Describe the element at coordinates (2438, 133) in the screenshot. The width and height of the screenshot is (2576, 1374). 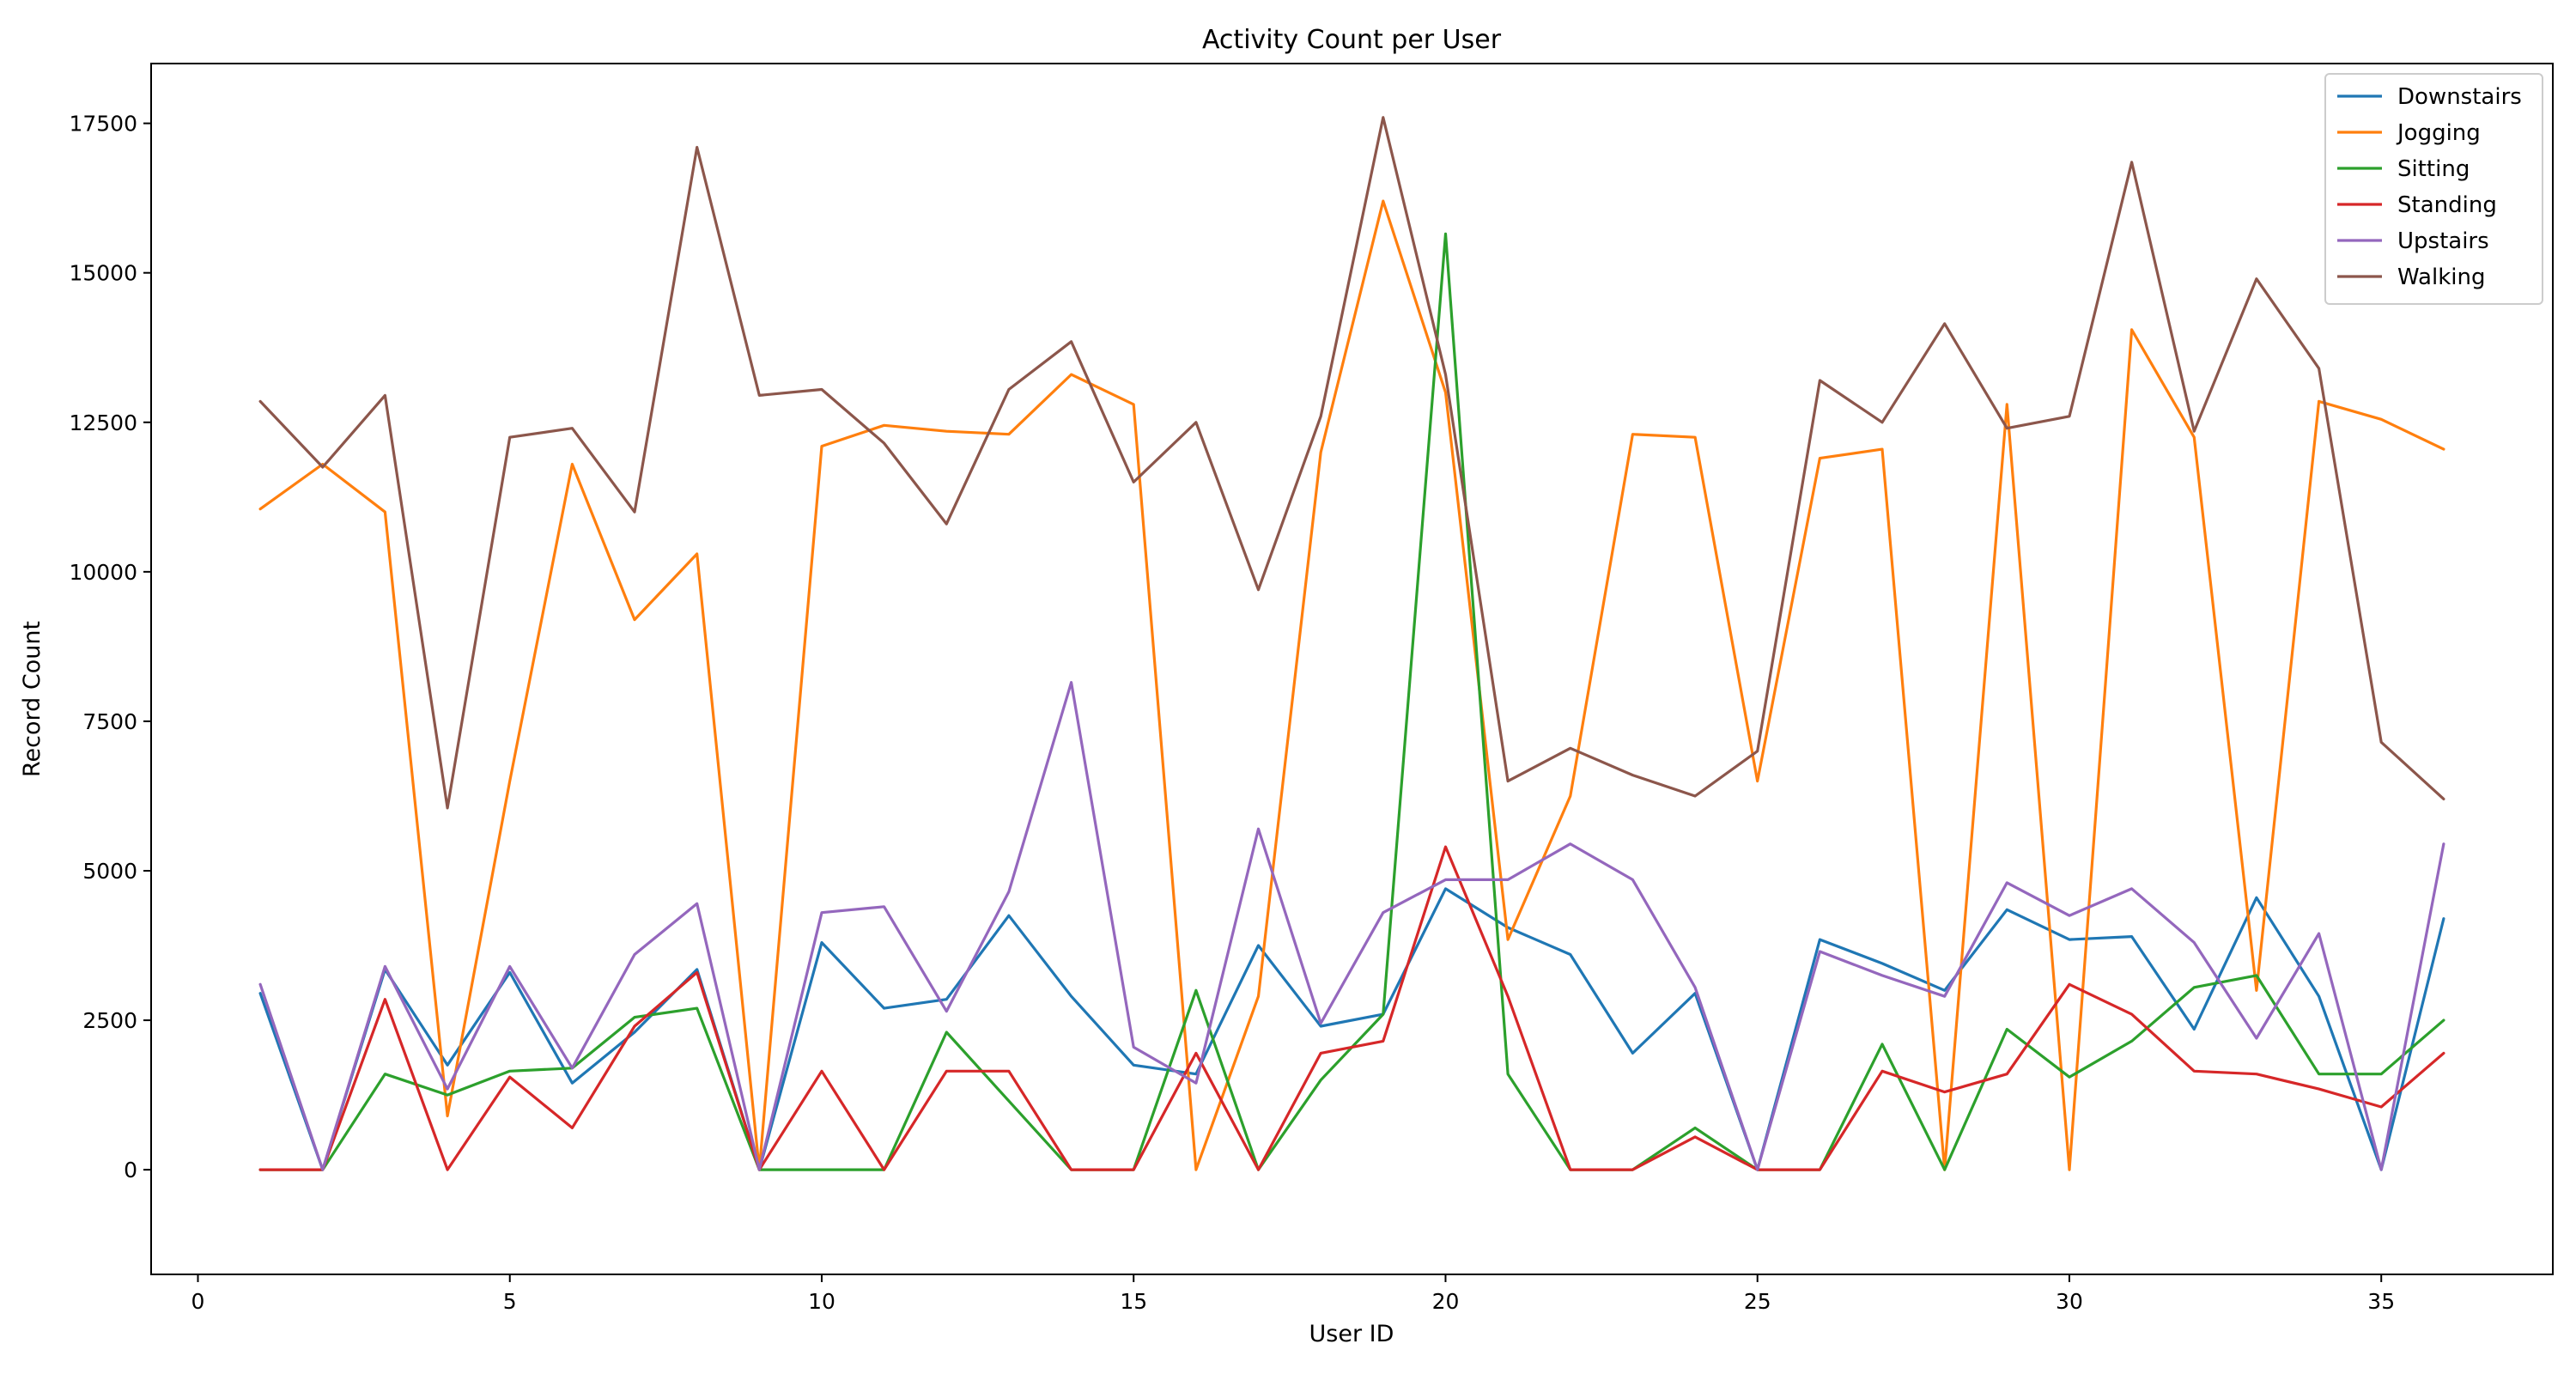
I see `legend-label-jogging: Jogging` at that location.